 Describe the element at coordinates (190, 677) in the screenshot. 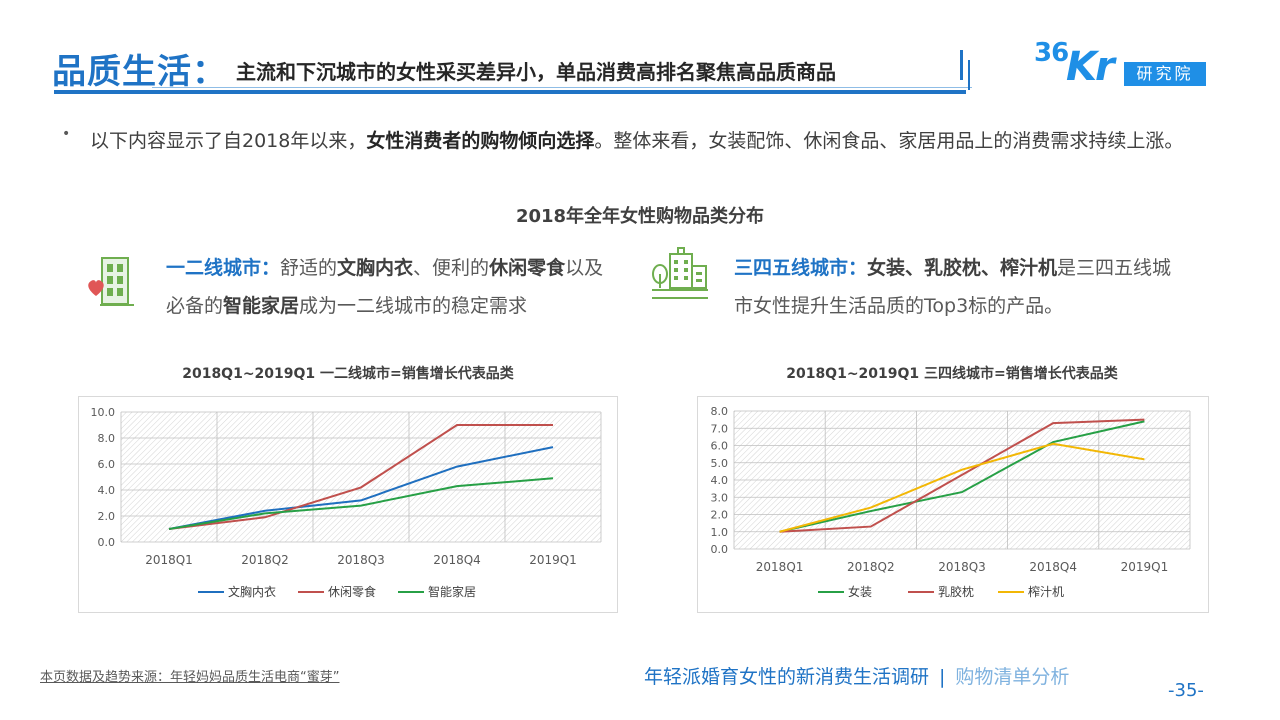

I see `source-note: 本页数据及趋势来源：年轻妈妈品质生活电商“蜜芽”` at that location.